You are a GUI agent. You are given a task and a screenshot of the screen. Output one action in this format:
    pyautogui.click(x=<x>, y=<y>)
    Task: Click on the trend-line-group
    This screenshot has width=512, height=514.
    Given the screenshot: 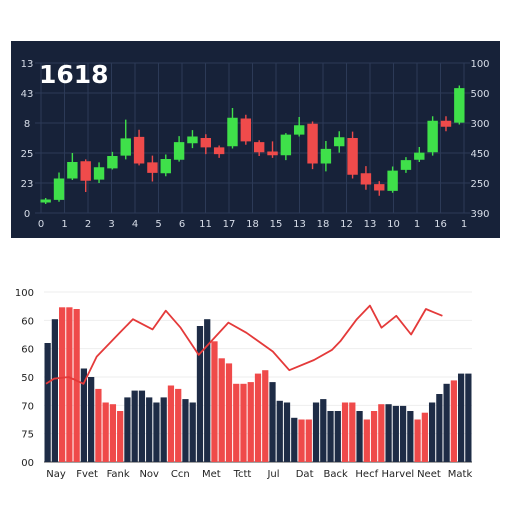 What is the action you would take?
    pyautogui.click(x=244, y=344)
    